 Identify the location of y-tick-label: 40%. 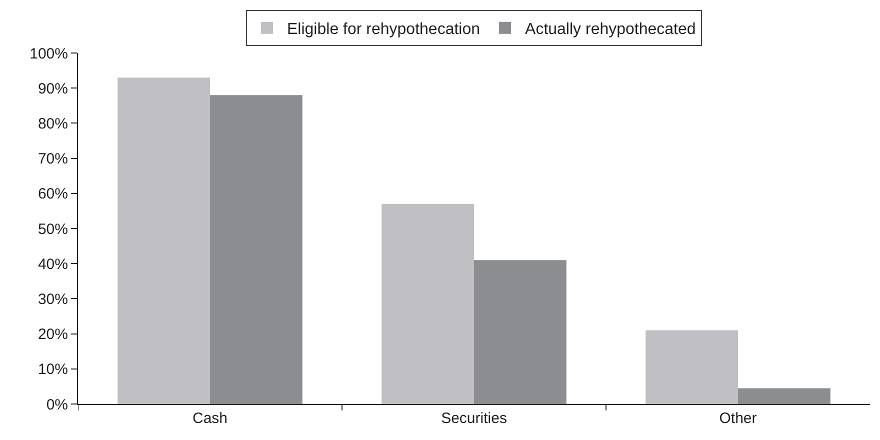
(53, 264).